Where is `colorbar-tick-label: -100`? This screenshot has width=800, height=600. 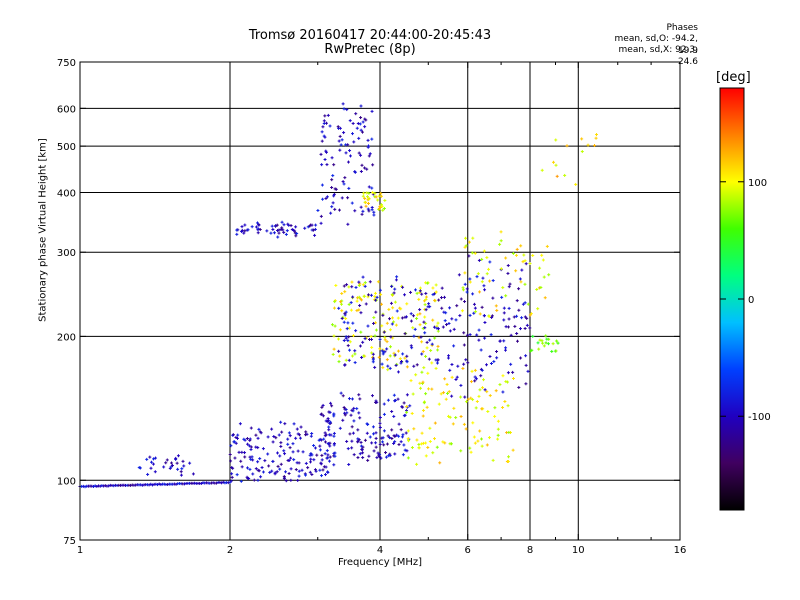
colorbar-tick-label: -100 is located at coordinates (759, 417).